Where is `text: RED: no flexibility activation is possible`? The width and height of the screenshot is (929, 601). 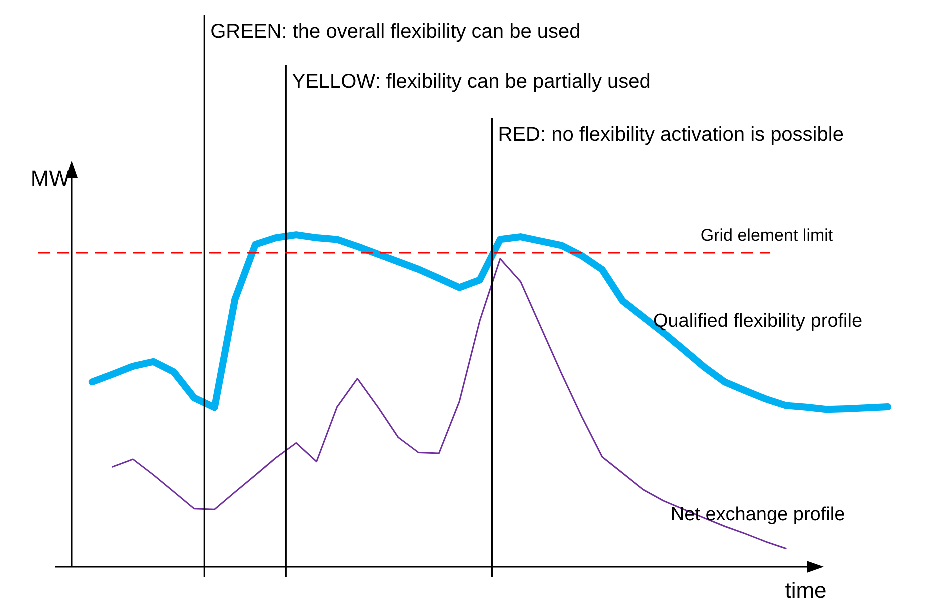
text: RED: no flexibility activation is possible is located at coordinates (671, 135).